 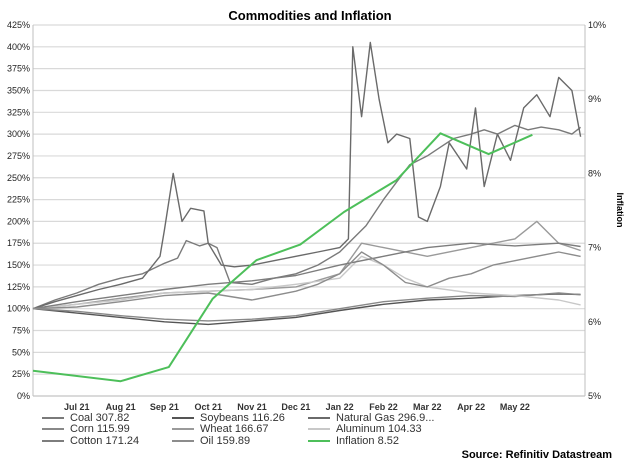 I want to click on legend-item: Oil 159.89, so click(x=240, y=441).